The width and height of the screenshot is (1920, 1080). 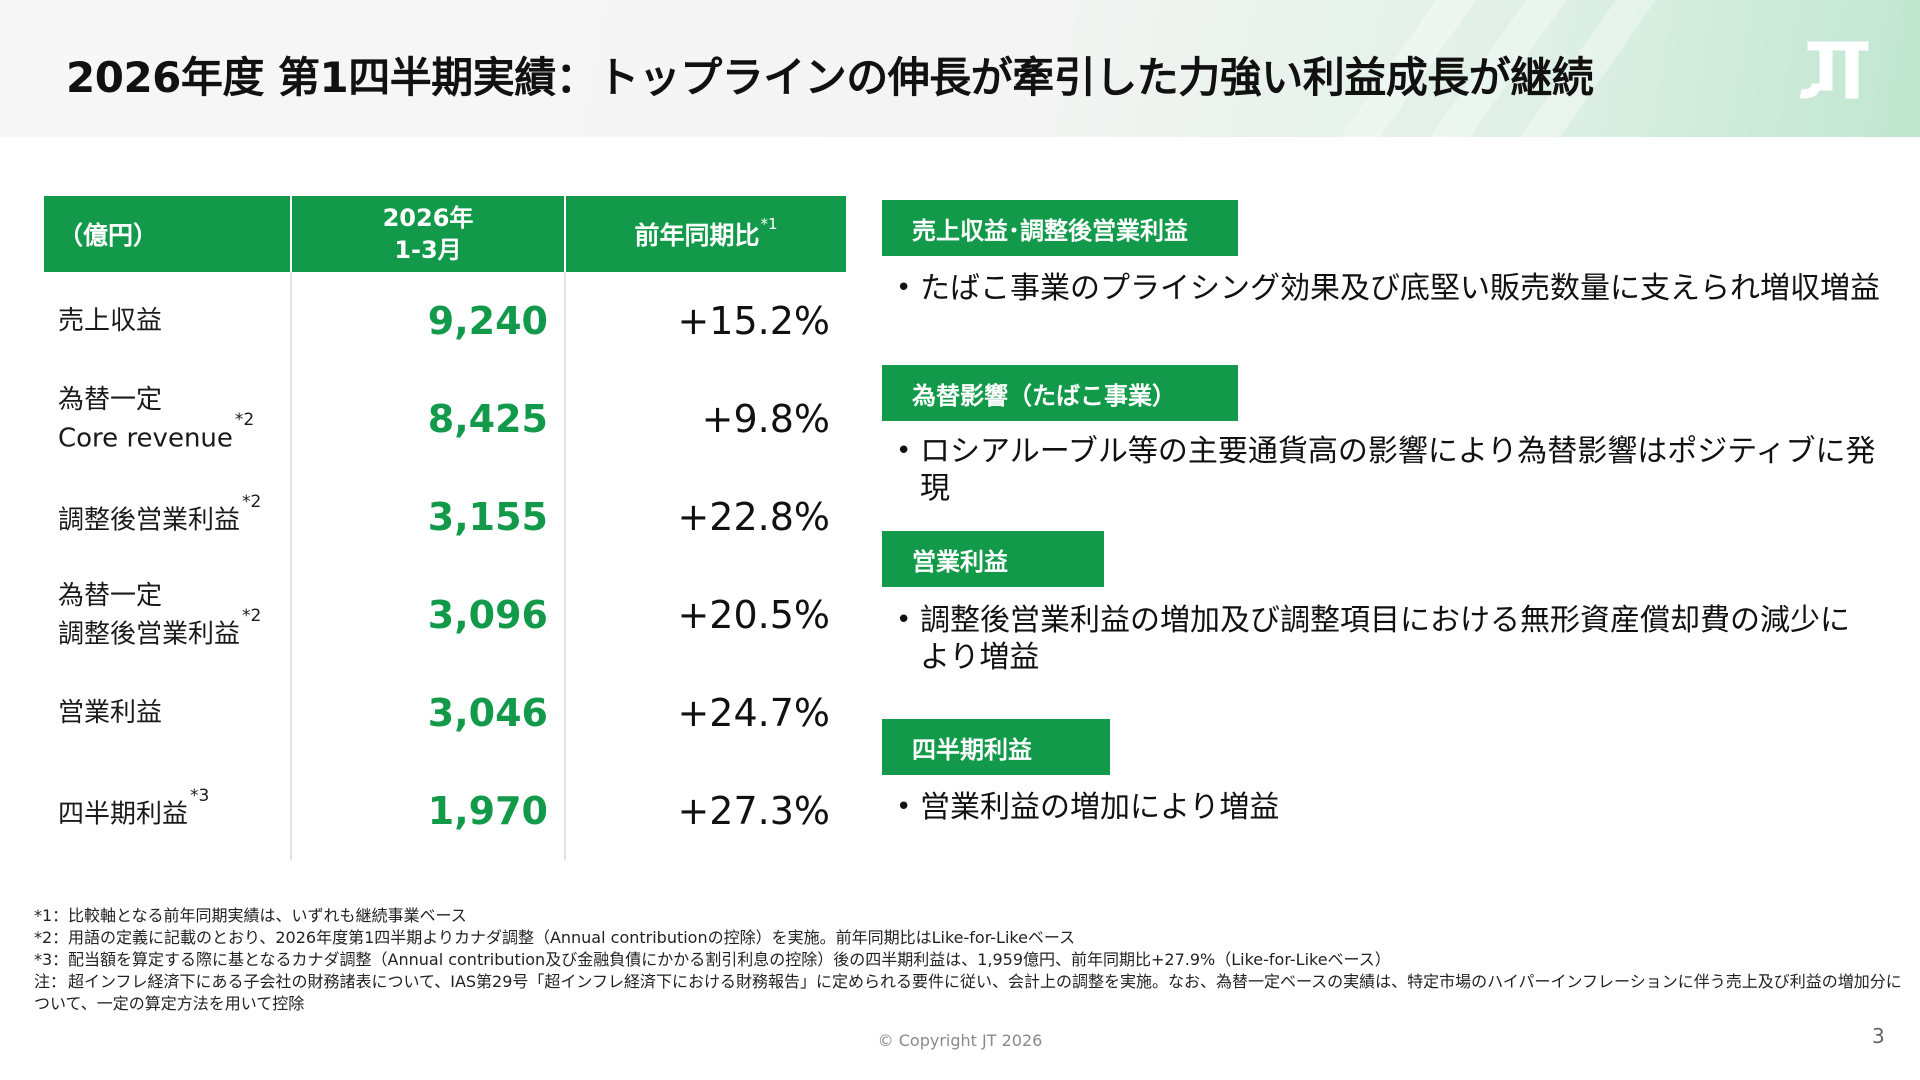 I want to click on page-title: 2026年度 第1四半期実績：トップラインの伸長が牽引した力強い利益成長が継続, so click(x=830, y=77).